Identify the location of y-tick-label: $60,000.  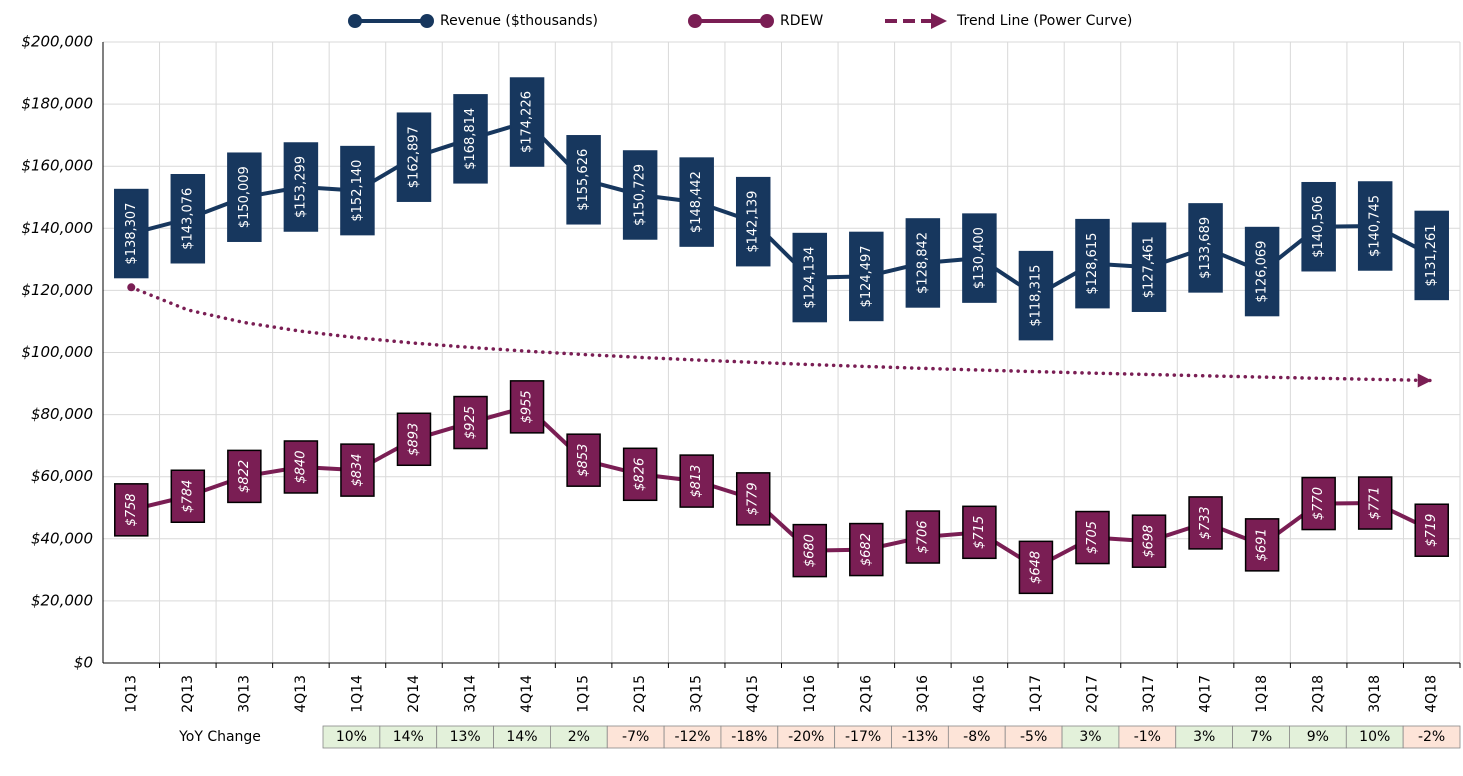
(62, 476).